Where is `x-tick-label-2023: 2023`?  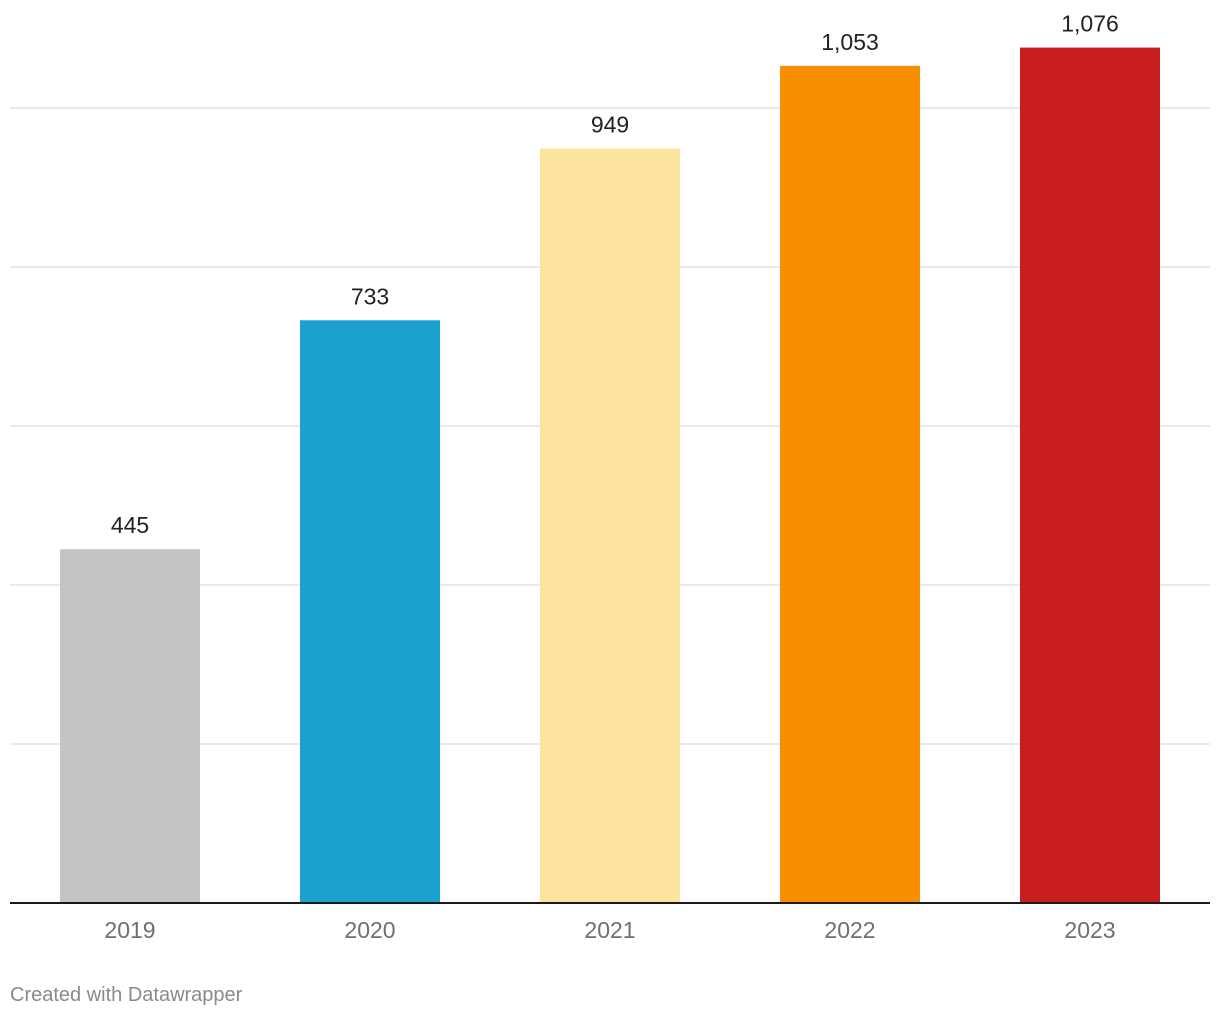 x-tick-label-2023: 2023 is located at coordinates (1089, 930).